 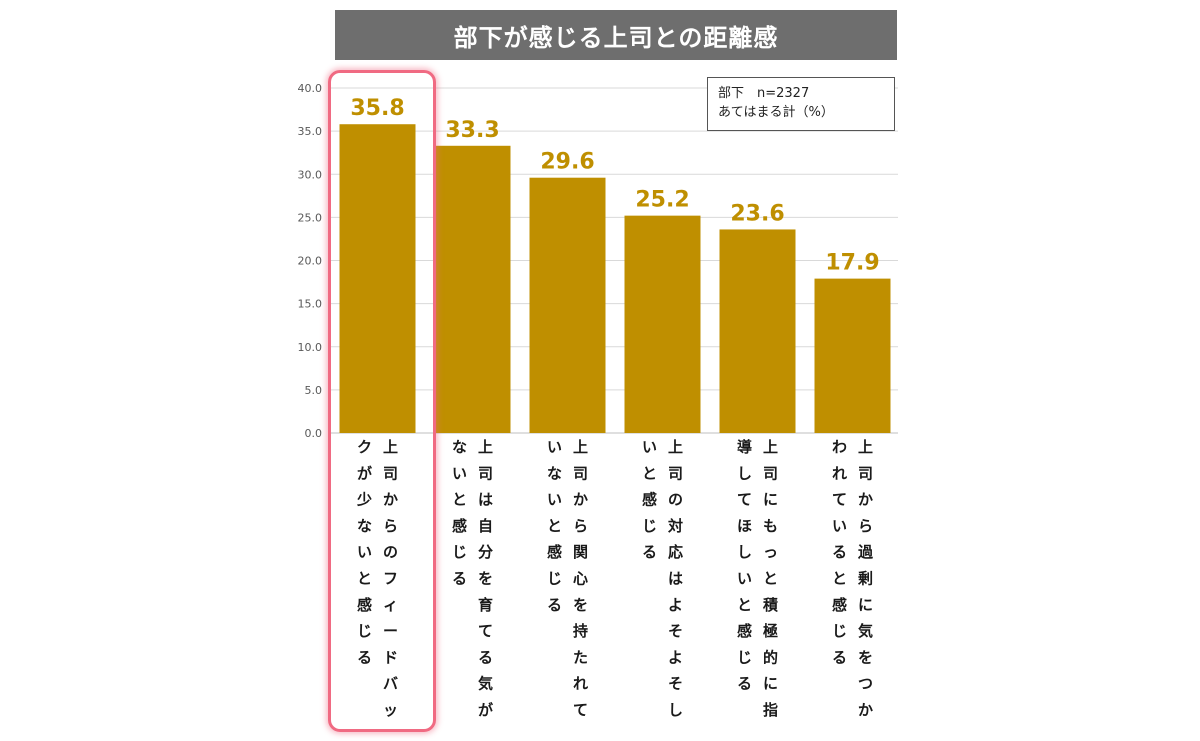 I want to click on category-label: 導してほしいと感じる, so click(x=744, y=565).